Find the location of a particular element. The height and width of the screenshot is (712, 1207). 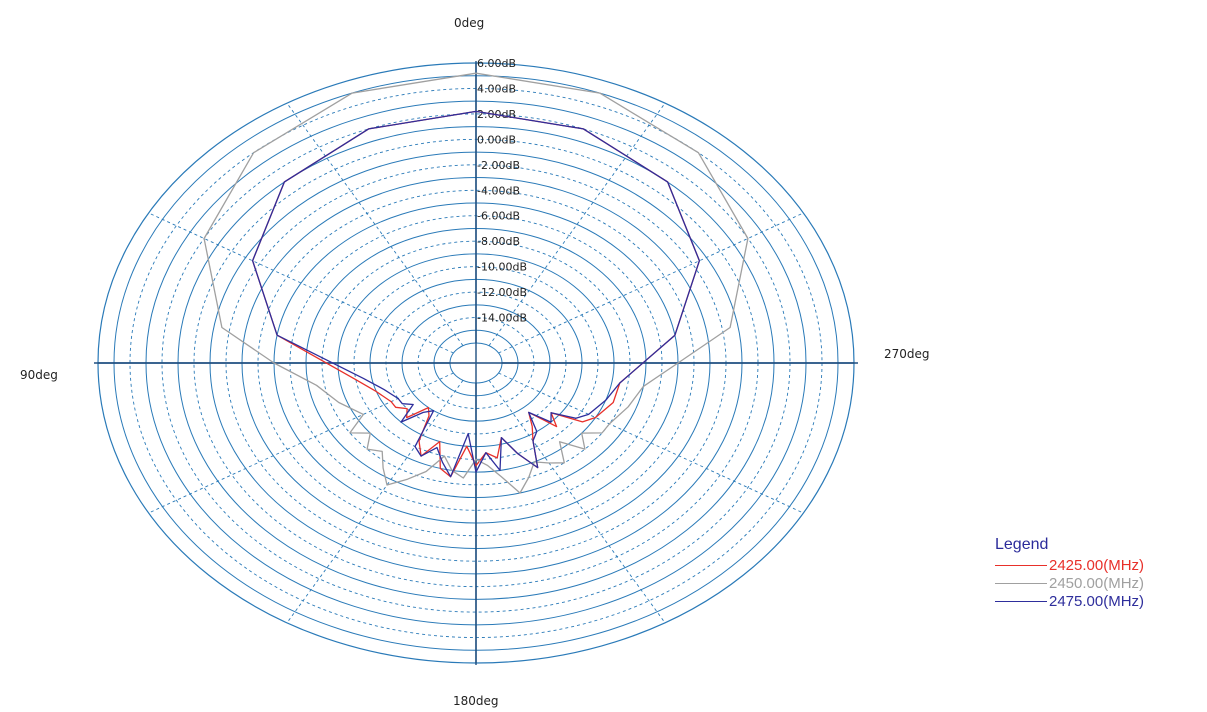

legend-entry-2450: 2450.00(MHz) is located at coordinates (1069, 583).